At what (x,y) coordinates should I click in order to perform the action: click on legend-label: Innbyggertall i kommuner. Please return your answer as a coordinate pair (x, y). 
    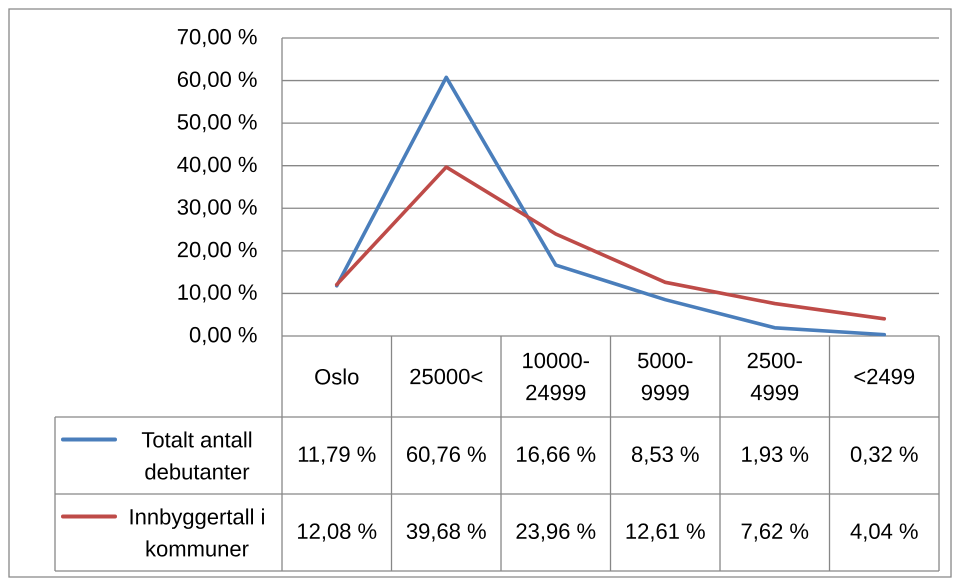
    Looking at the image, I should click on (197, 532).